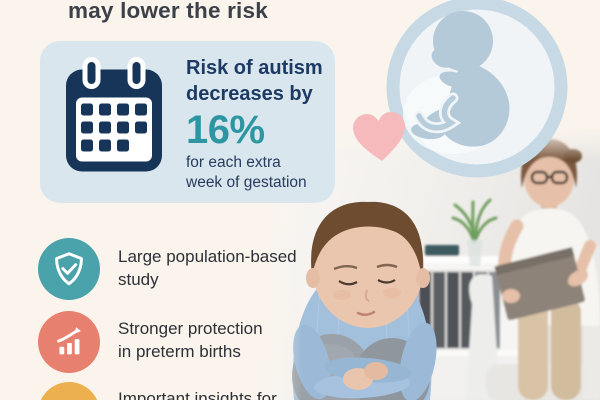  I want to click on chart-up-icon, so click(69, 342).